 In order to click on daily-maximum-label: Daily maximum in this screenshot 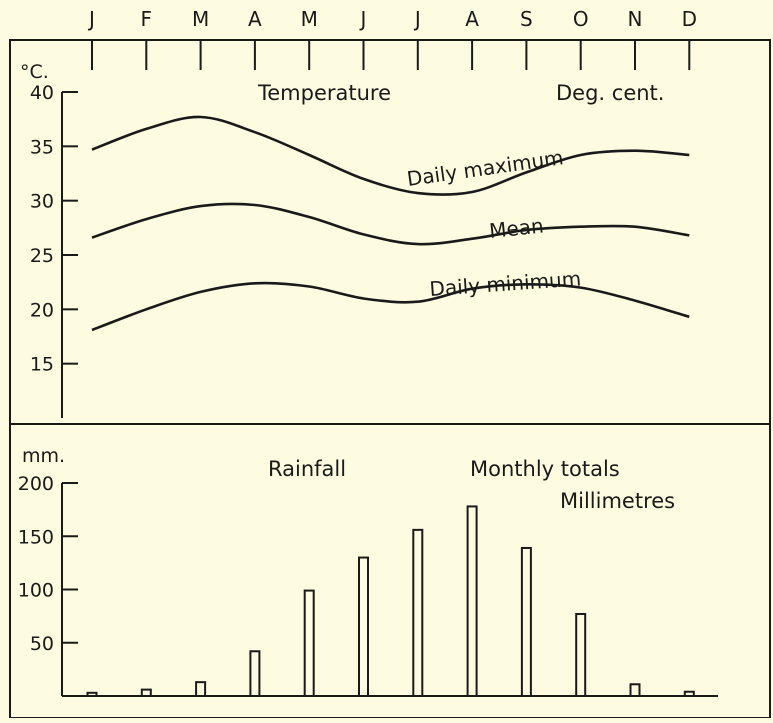, I will do `click(485, 168)`.